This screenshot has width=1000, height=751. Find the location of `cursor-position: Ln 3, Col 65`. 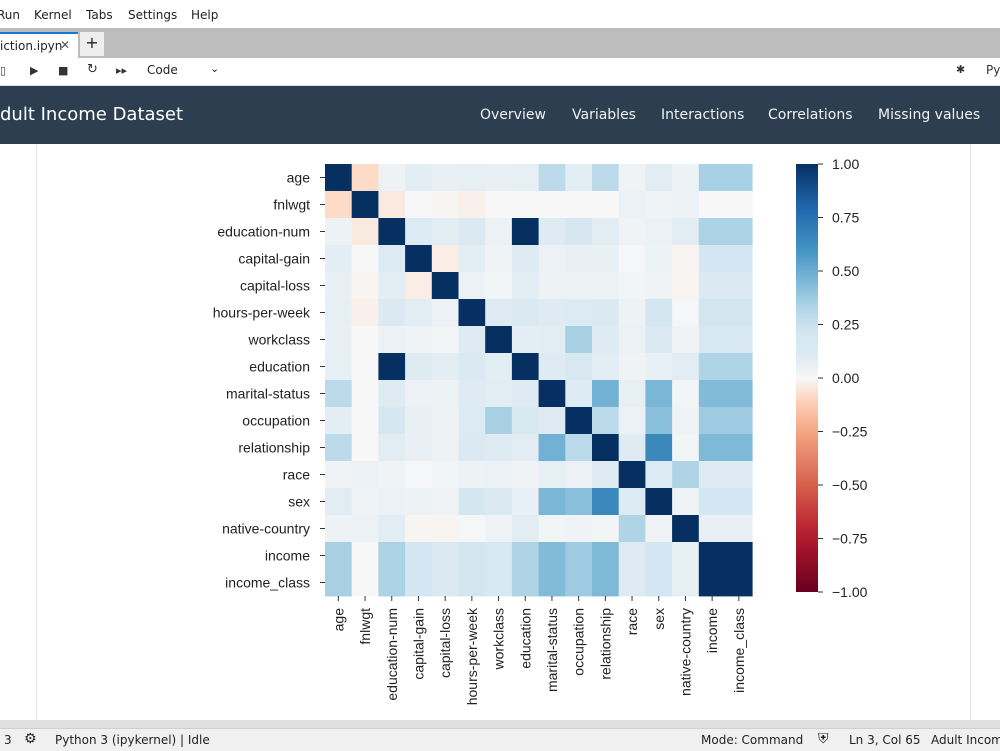

cursor-position: Ln 3, Col 65 is located at coordinates (885, 740).